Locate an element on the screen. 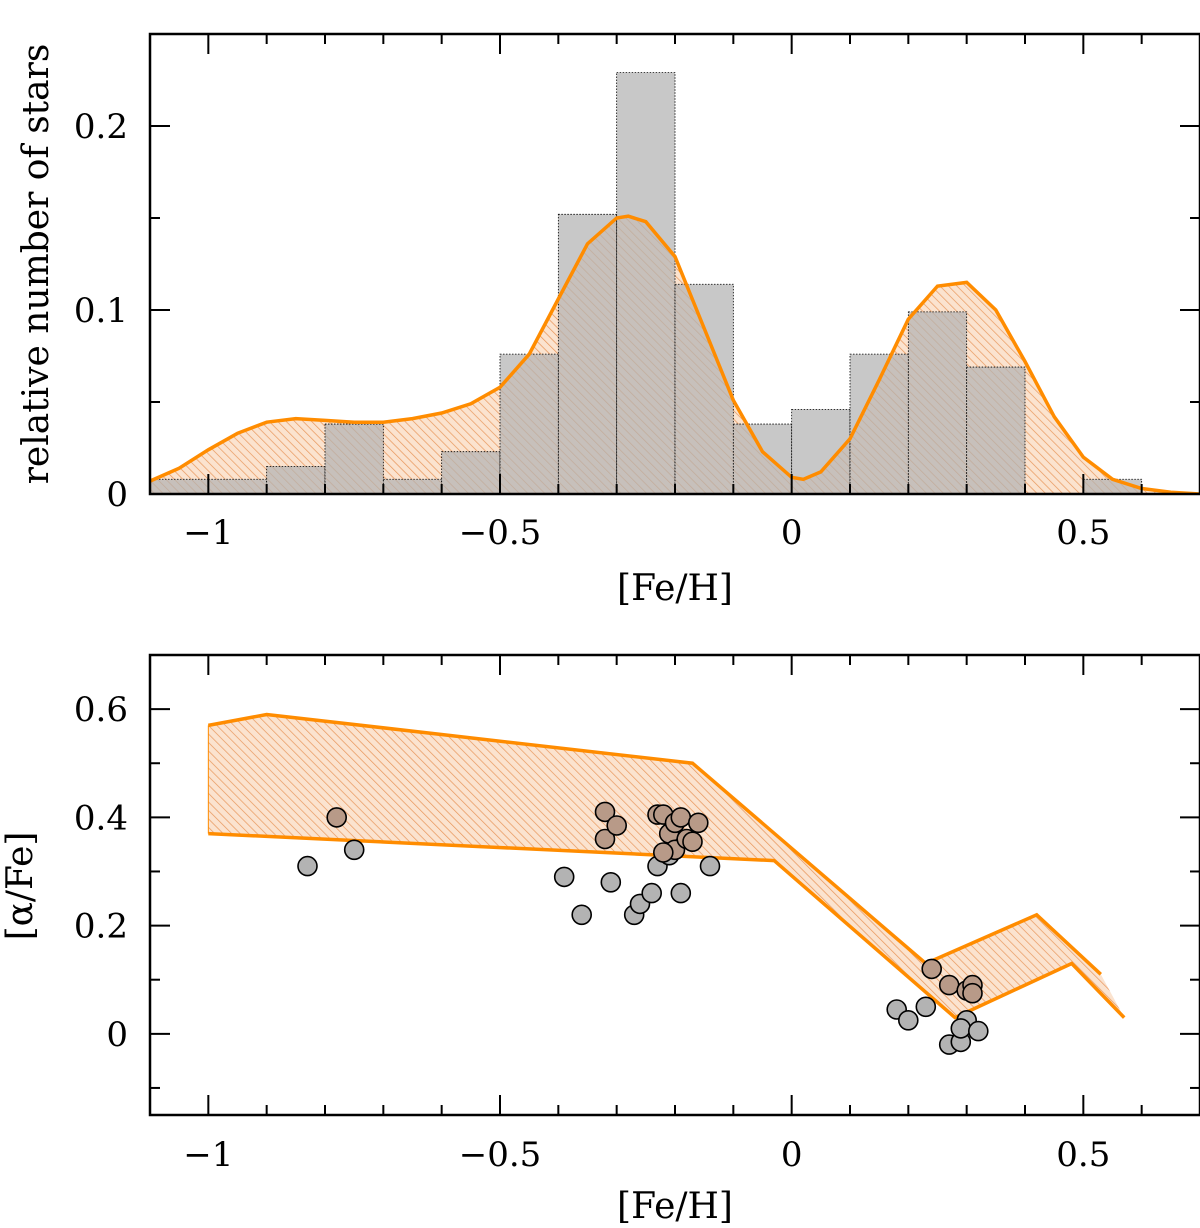 The height and width of the screenshot is (1228, 1200). model-band-lower-line is located at coordinates (667, 925).